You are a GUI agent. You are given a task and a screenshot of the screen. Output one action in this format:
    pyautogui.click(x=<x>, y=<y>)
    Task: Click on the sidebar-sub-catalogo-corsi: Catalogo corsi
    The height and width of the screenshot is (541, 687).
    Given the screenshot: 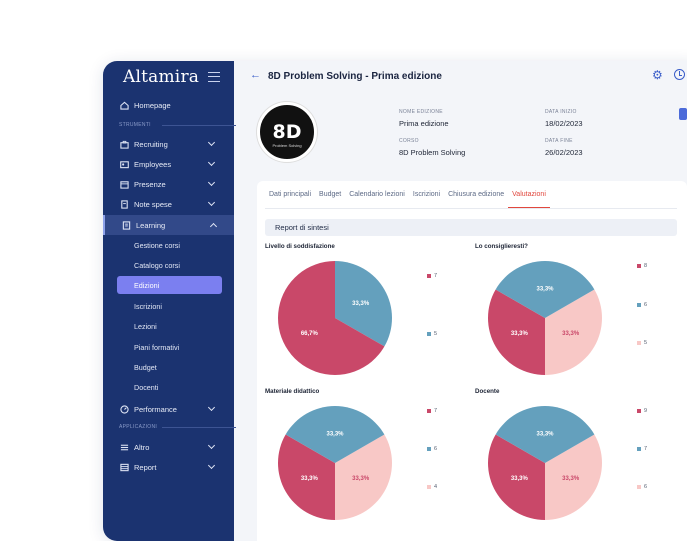 What is the action you would take?
    pyautogui.click(x=157, y=265)
    